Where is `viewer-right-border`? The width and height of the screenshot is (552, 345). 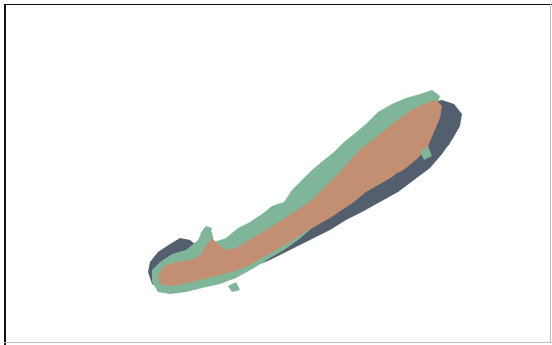
viewer-right-border is located at coordinates (550, 173).